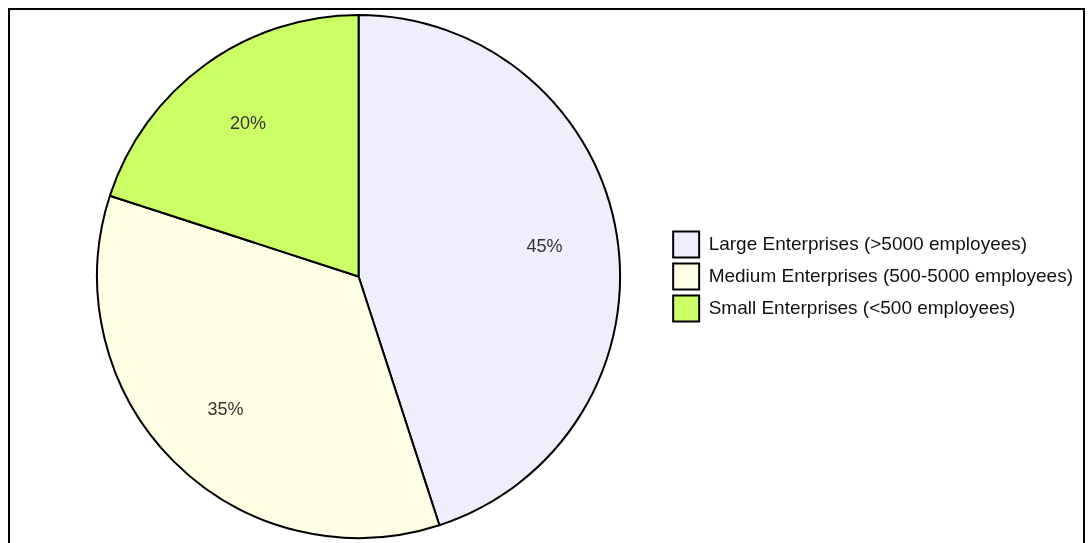 The image size is (1089, 543). I want to click on legend-label: Small Enterprises (<500 employees), so click(862, 307).